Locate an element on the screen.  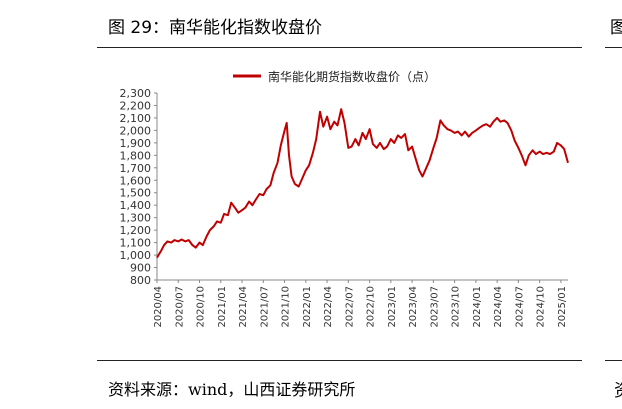
title-rule-right is located at coordinates (613, 47).